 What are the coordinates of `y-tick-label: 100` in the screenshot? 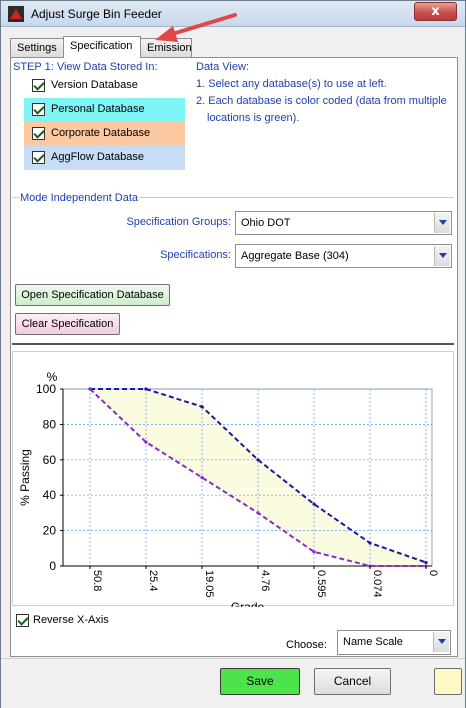 It's located at (46, 389).